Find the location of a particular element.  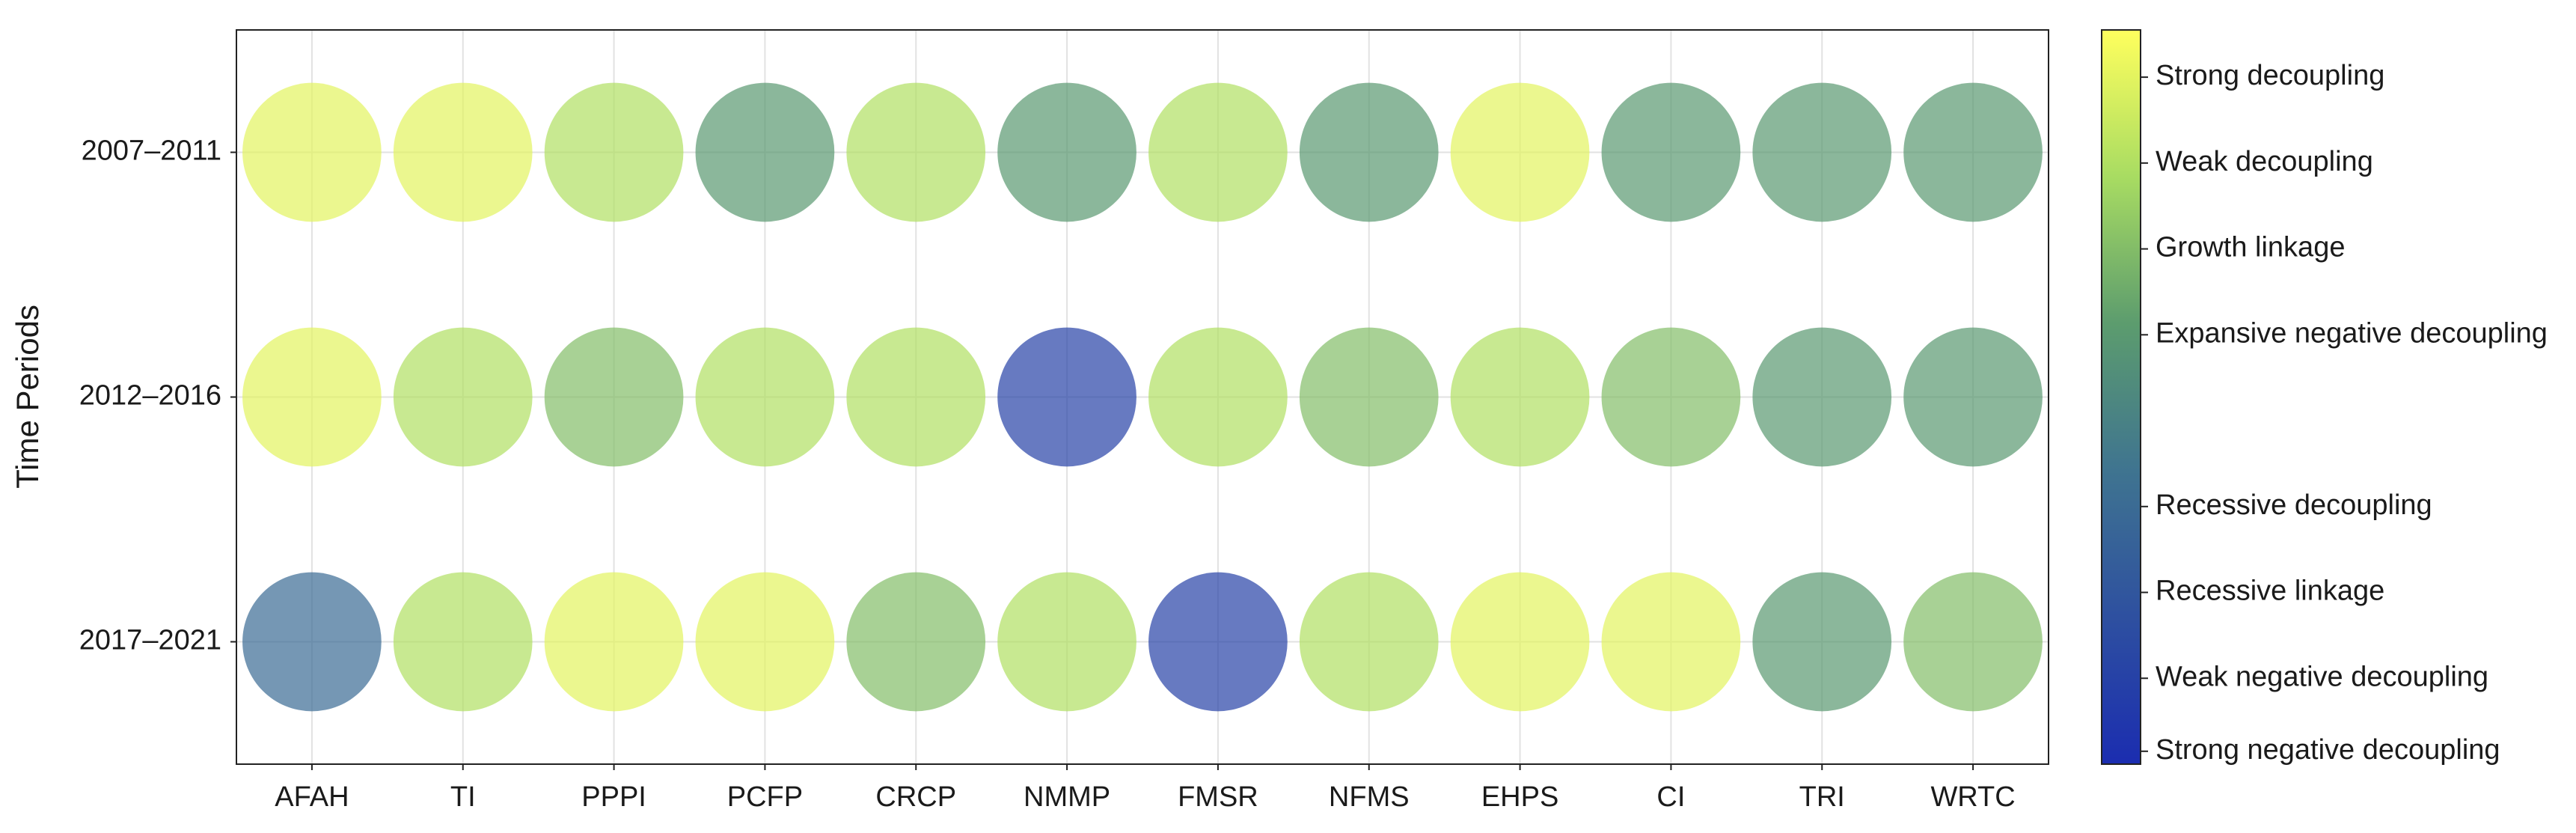

colorbar-tick-label: Recessive linkage is located at coordinates (2270, 591).